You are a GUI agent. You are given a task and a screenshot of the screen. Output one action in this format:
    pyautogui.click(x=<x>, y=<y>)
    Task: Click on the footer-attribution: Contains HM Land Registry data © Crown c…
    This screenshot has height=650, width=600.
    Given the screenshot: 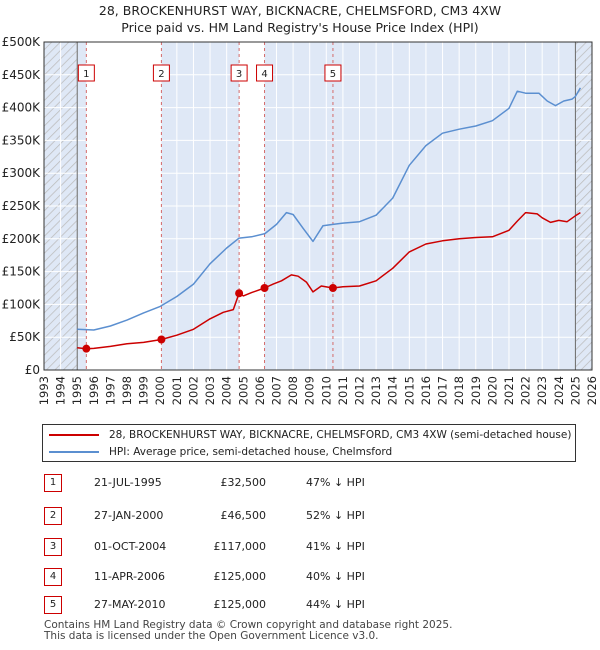 What is the action you would take?
    pyautogui.click(x=248, y=631)
    